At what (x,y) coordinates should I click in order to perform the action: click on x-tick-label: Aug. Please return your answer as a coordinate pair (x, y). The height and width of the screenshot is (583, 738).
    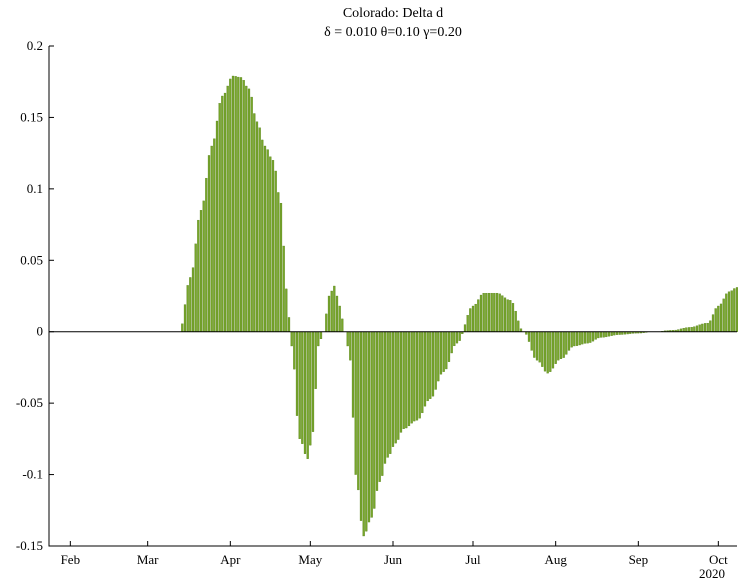
    Looking at the image, I should click on (555, 559).